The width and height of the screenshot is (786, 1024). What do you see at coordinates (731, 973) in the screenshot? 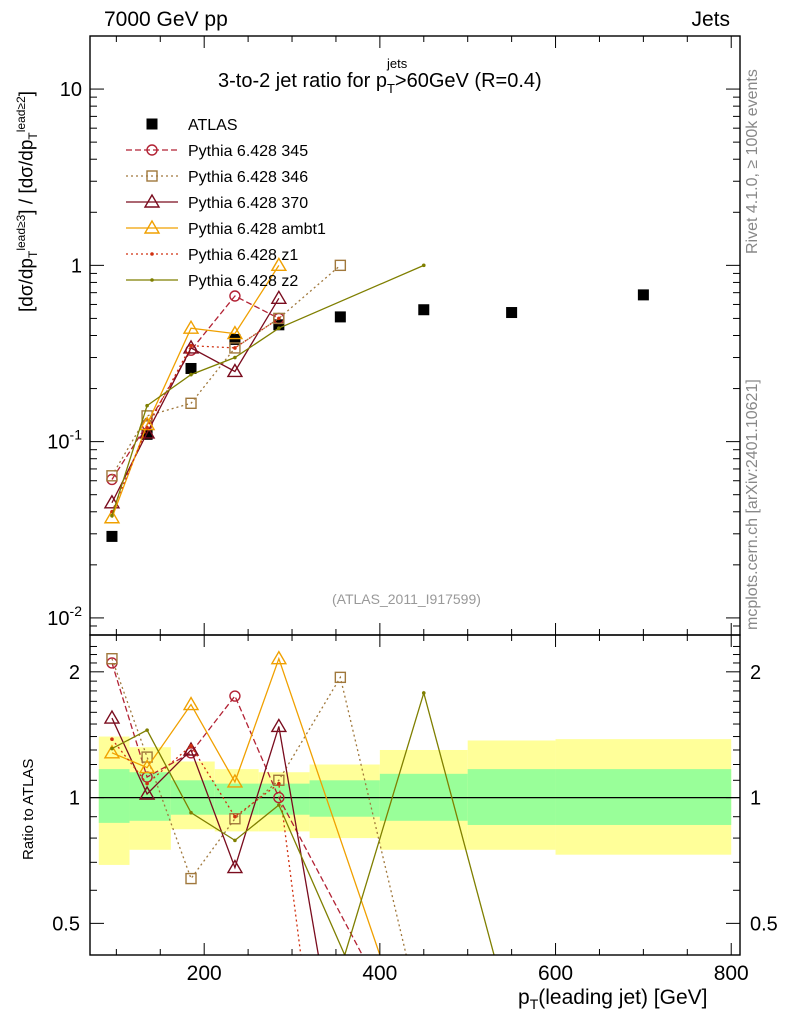
I see `x-tick-label: 800` at bounding box center [731, 973].